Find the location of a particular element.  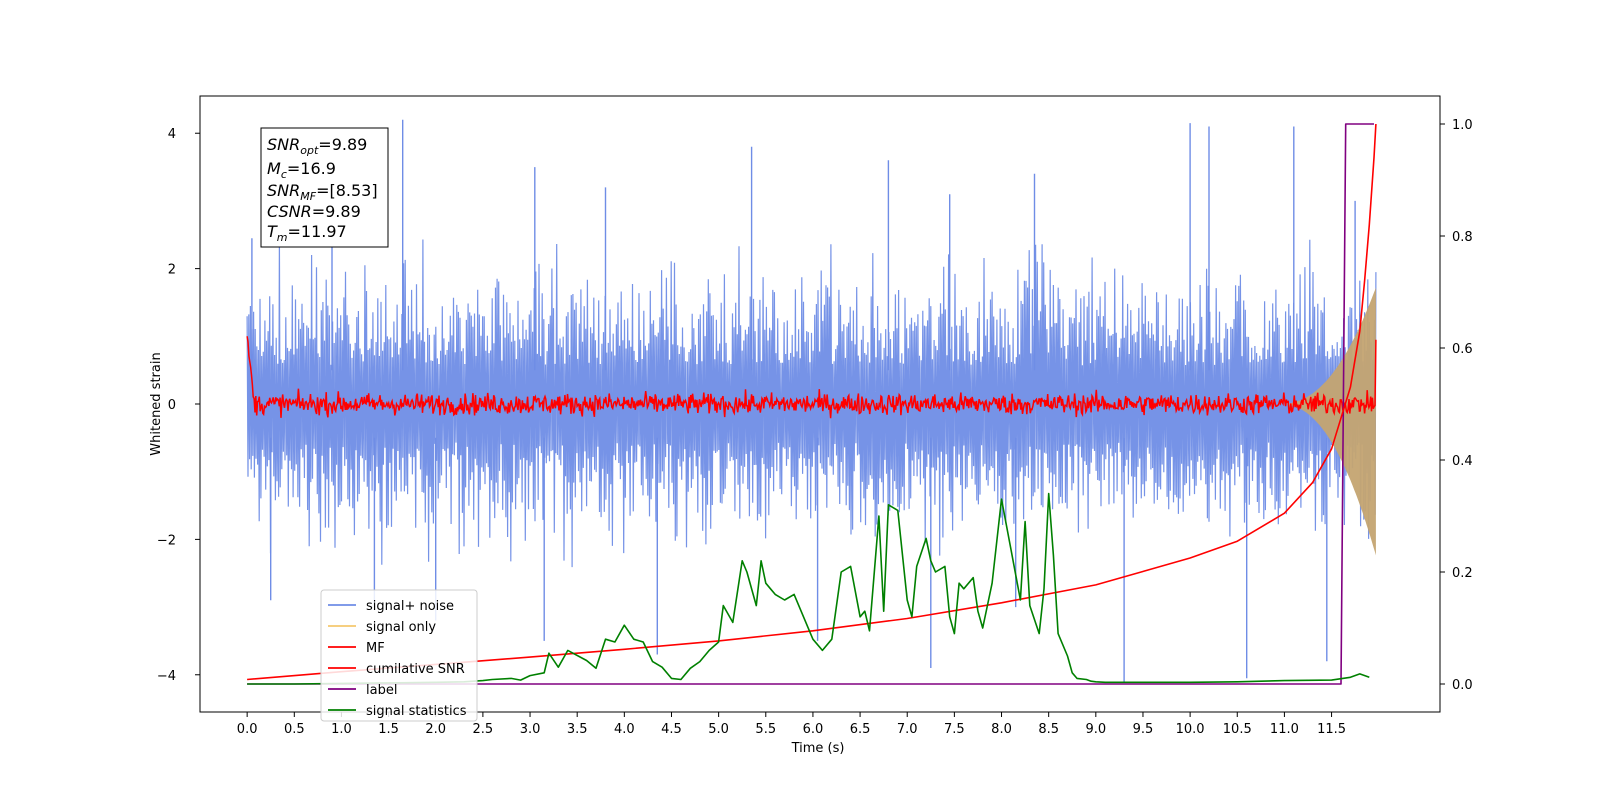

x-tick-label: 4.0 is located at coordinates (624, 729).